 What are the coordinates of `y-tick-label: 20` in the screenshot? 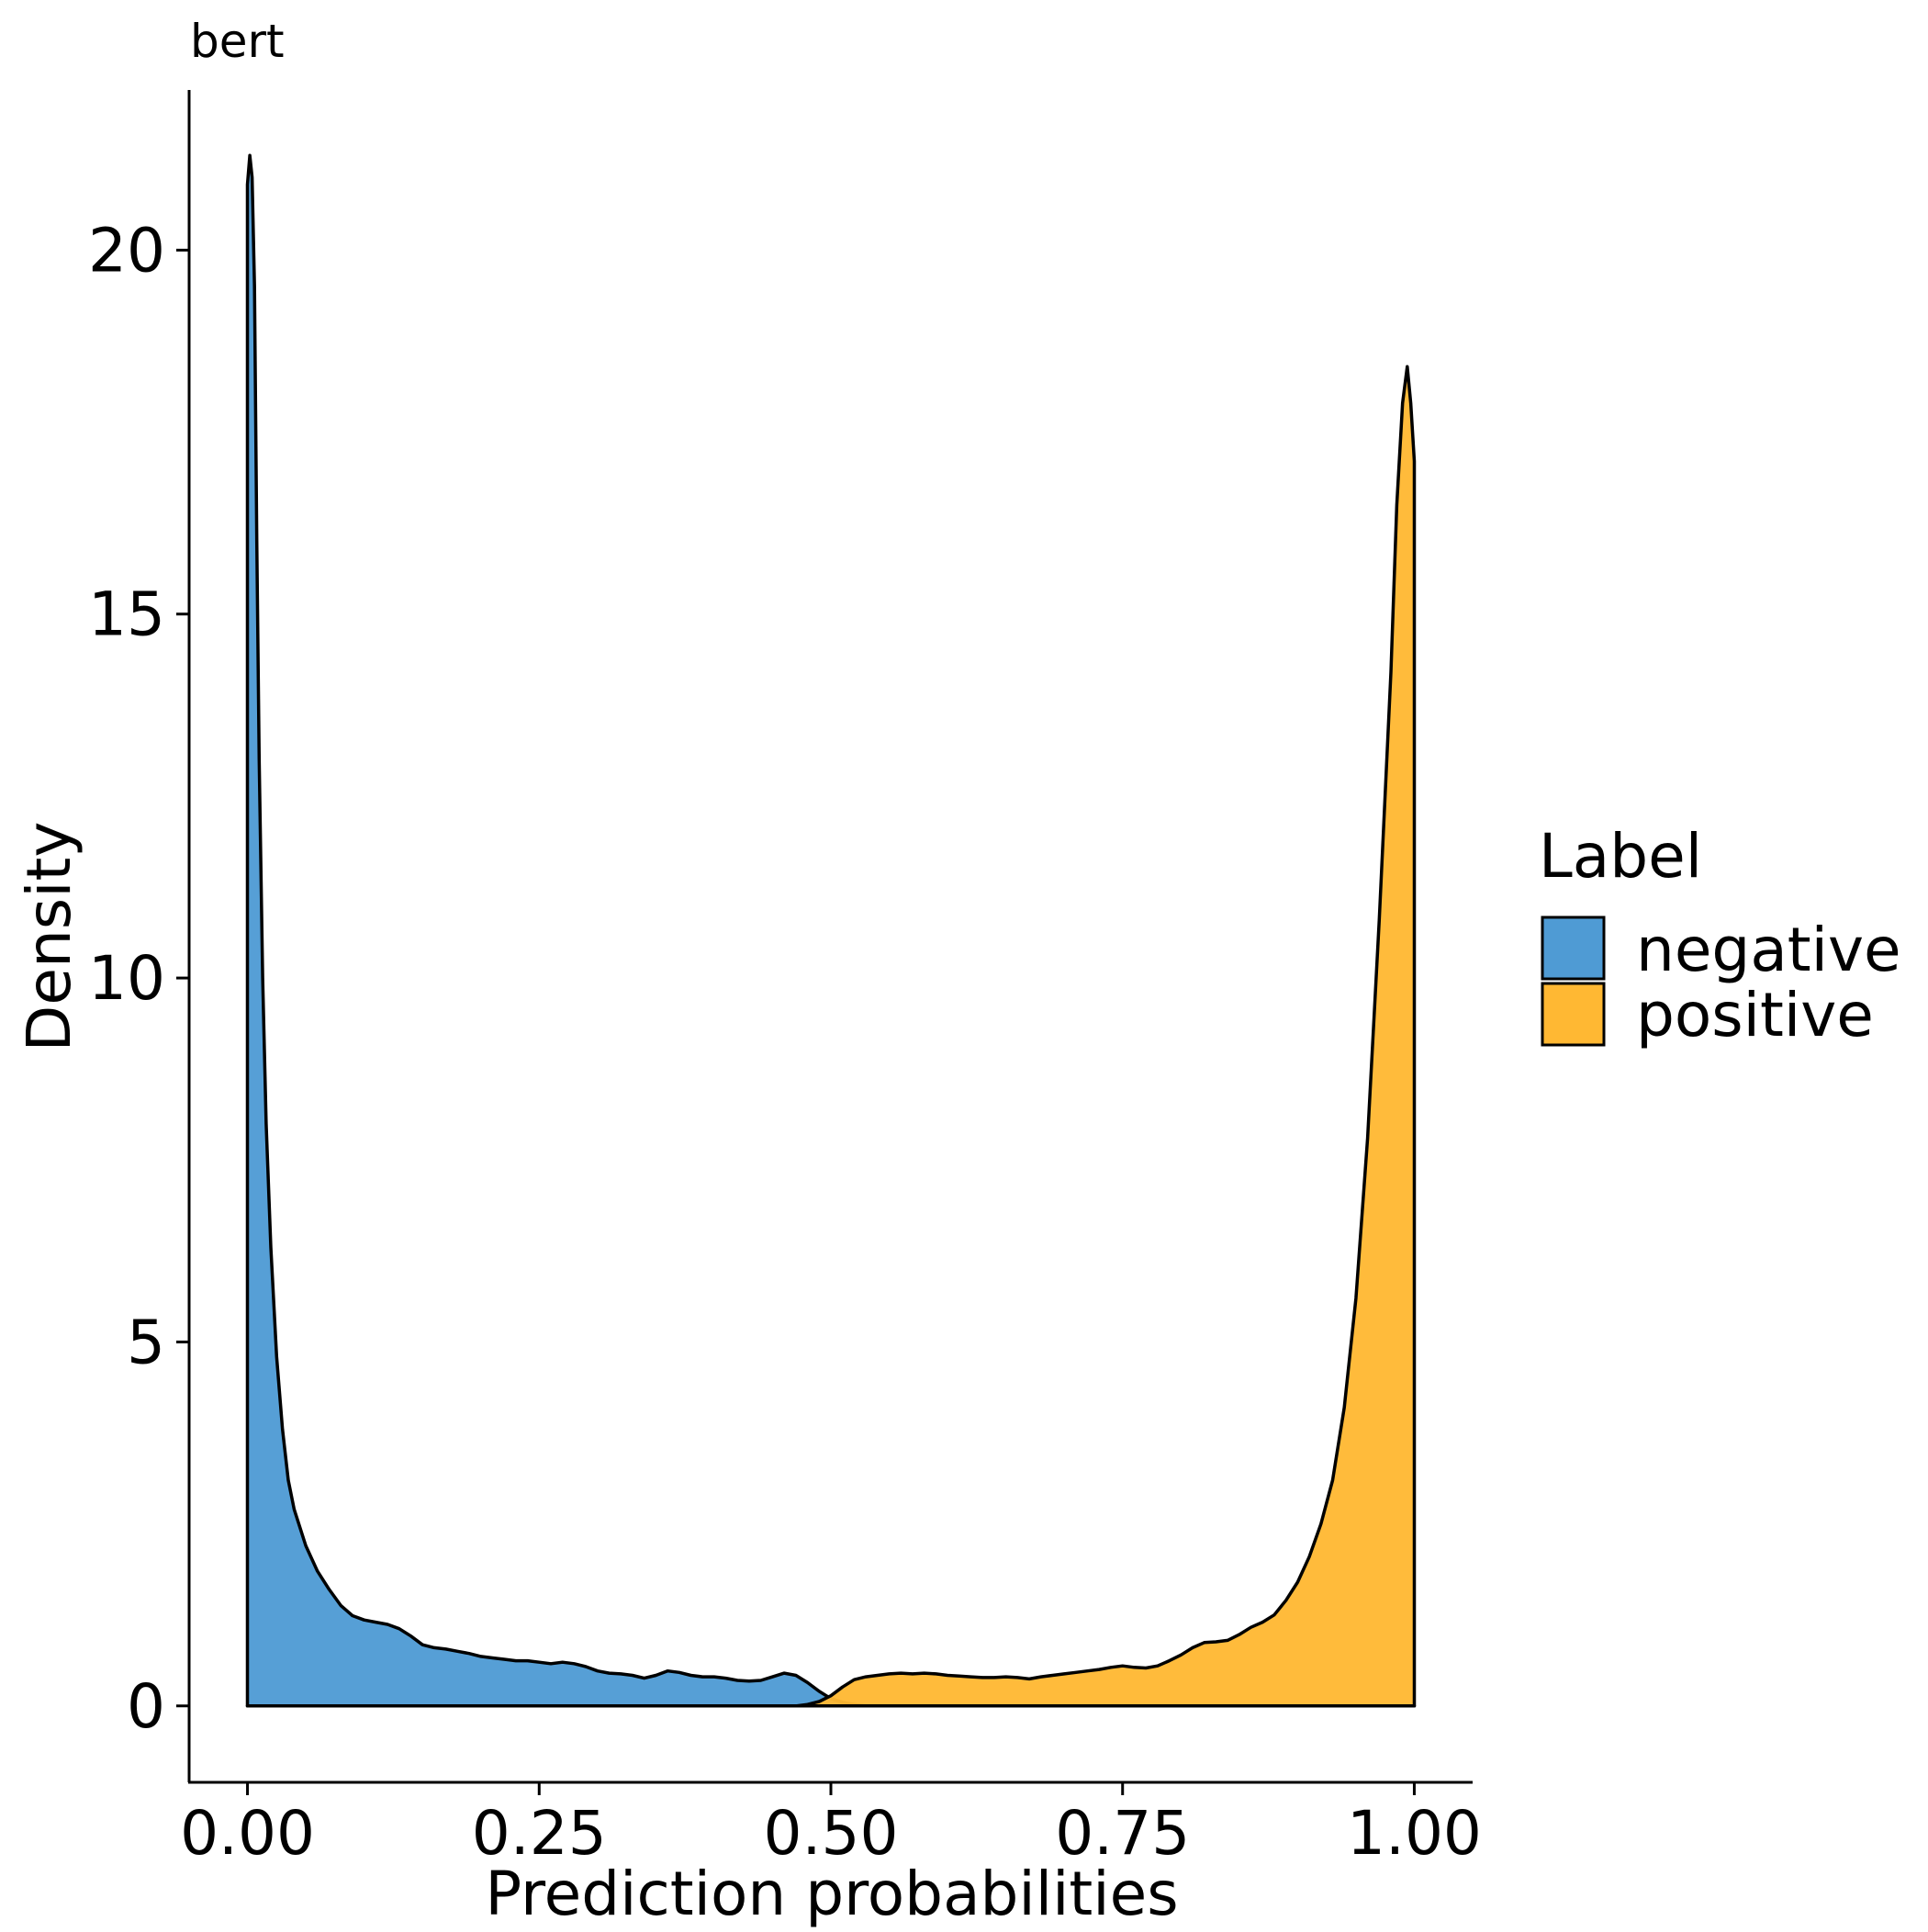 It's located at (126, 250).